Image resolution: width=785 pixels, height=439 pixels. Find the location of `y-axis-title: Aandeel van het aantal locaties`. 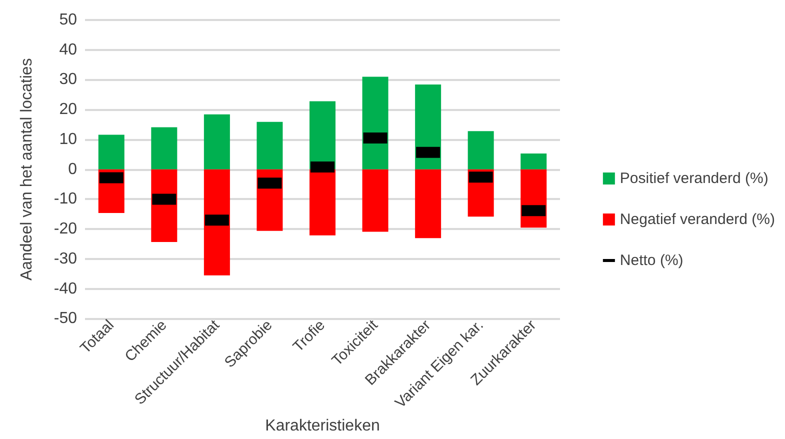

y-axis-title: Aandeel van het aantal locaties is located at coordinates (27, 169).